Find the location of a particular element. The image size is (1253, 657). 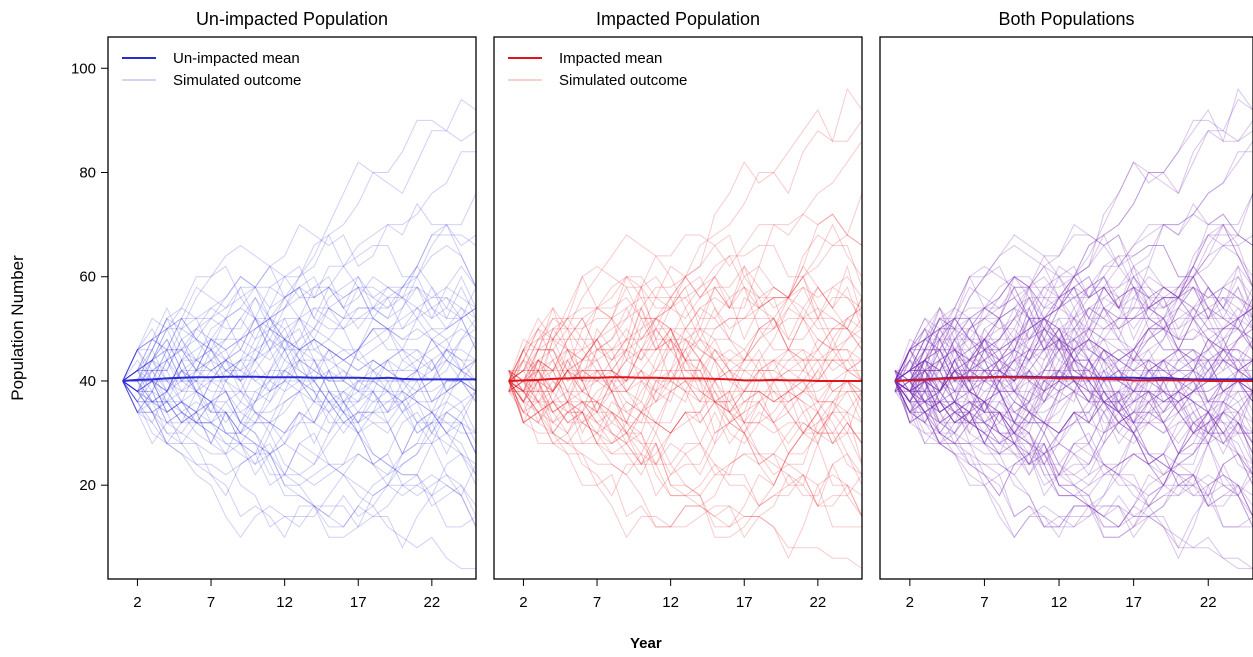

x-tick-label: 22 is located at coordinates (1208, 602).